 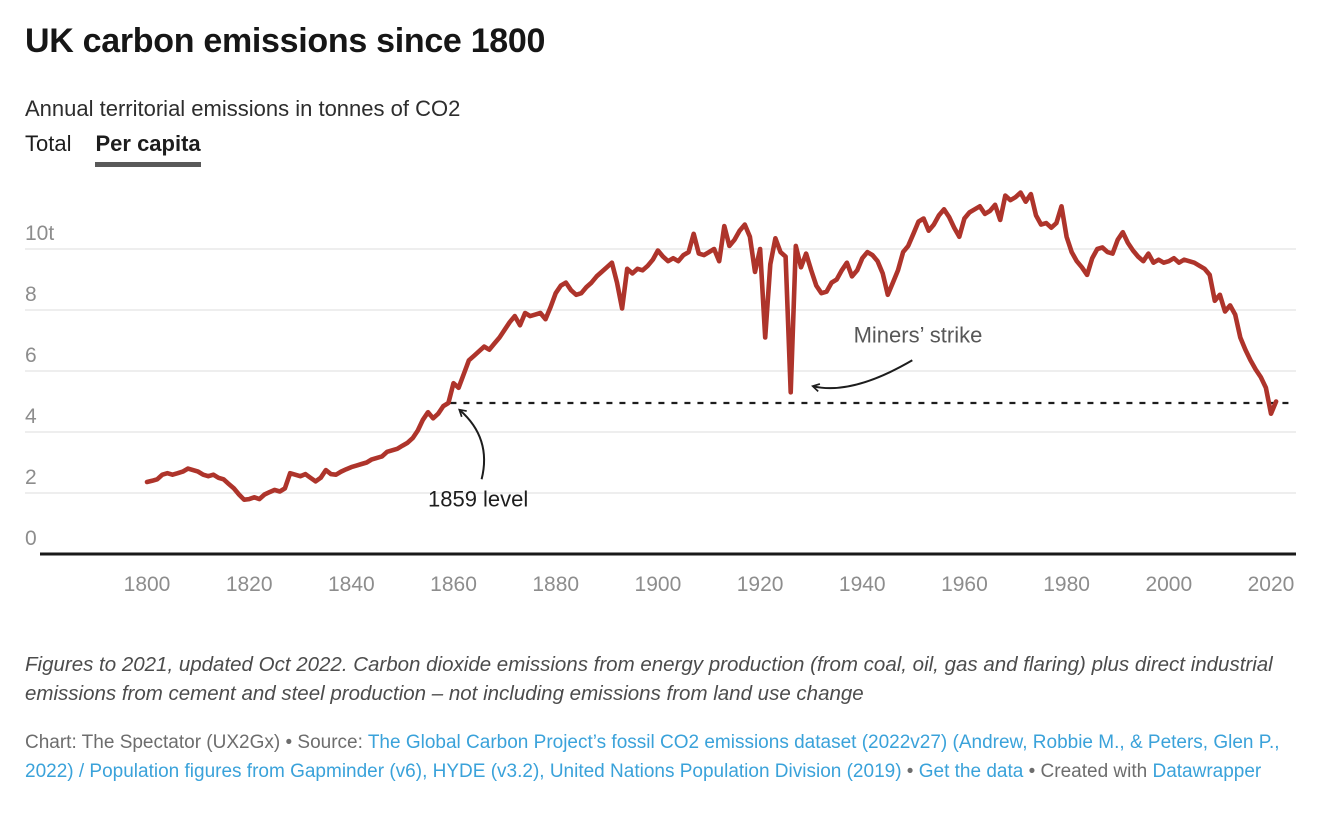 I want to click on annotation-miners-strike: Miners’ strike, so click(x=918, y=335).